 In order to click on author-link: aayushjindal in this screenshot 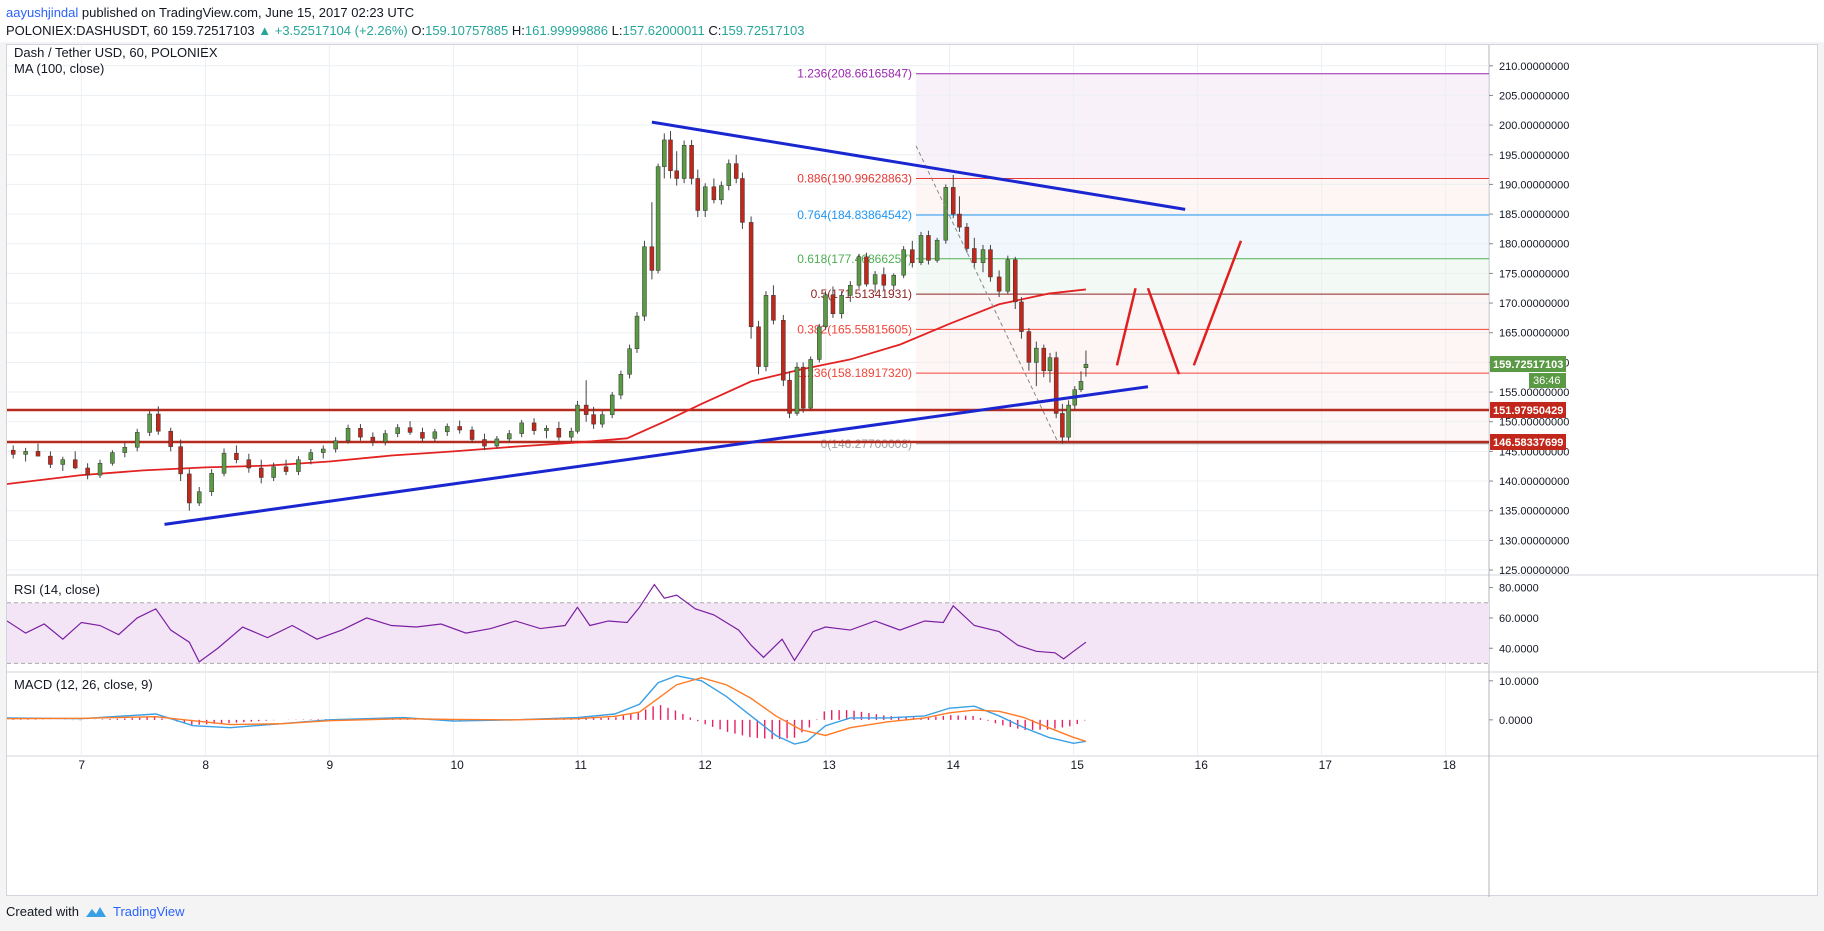, I will do `click(42, 12)`.